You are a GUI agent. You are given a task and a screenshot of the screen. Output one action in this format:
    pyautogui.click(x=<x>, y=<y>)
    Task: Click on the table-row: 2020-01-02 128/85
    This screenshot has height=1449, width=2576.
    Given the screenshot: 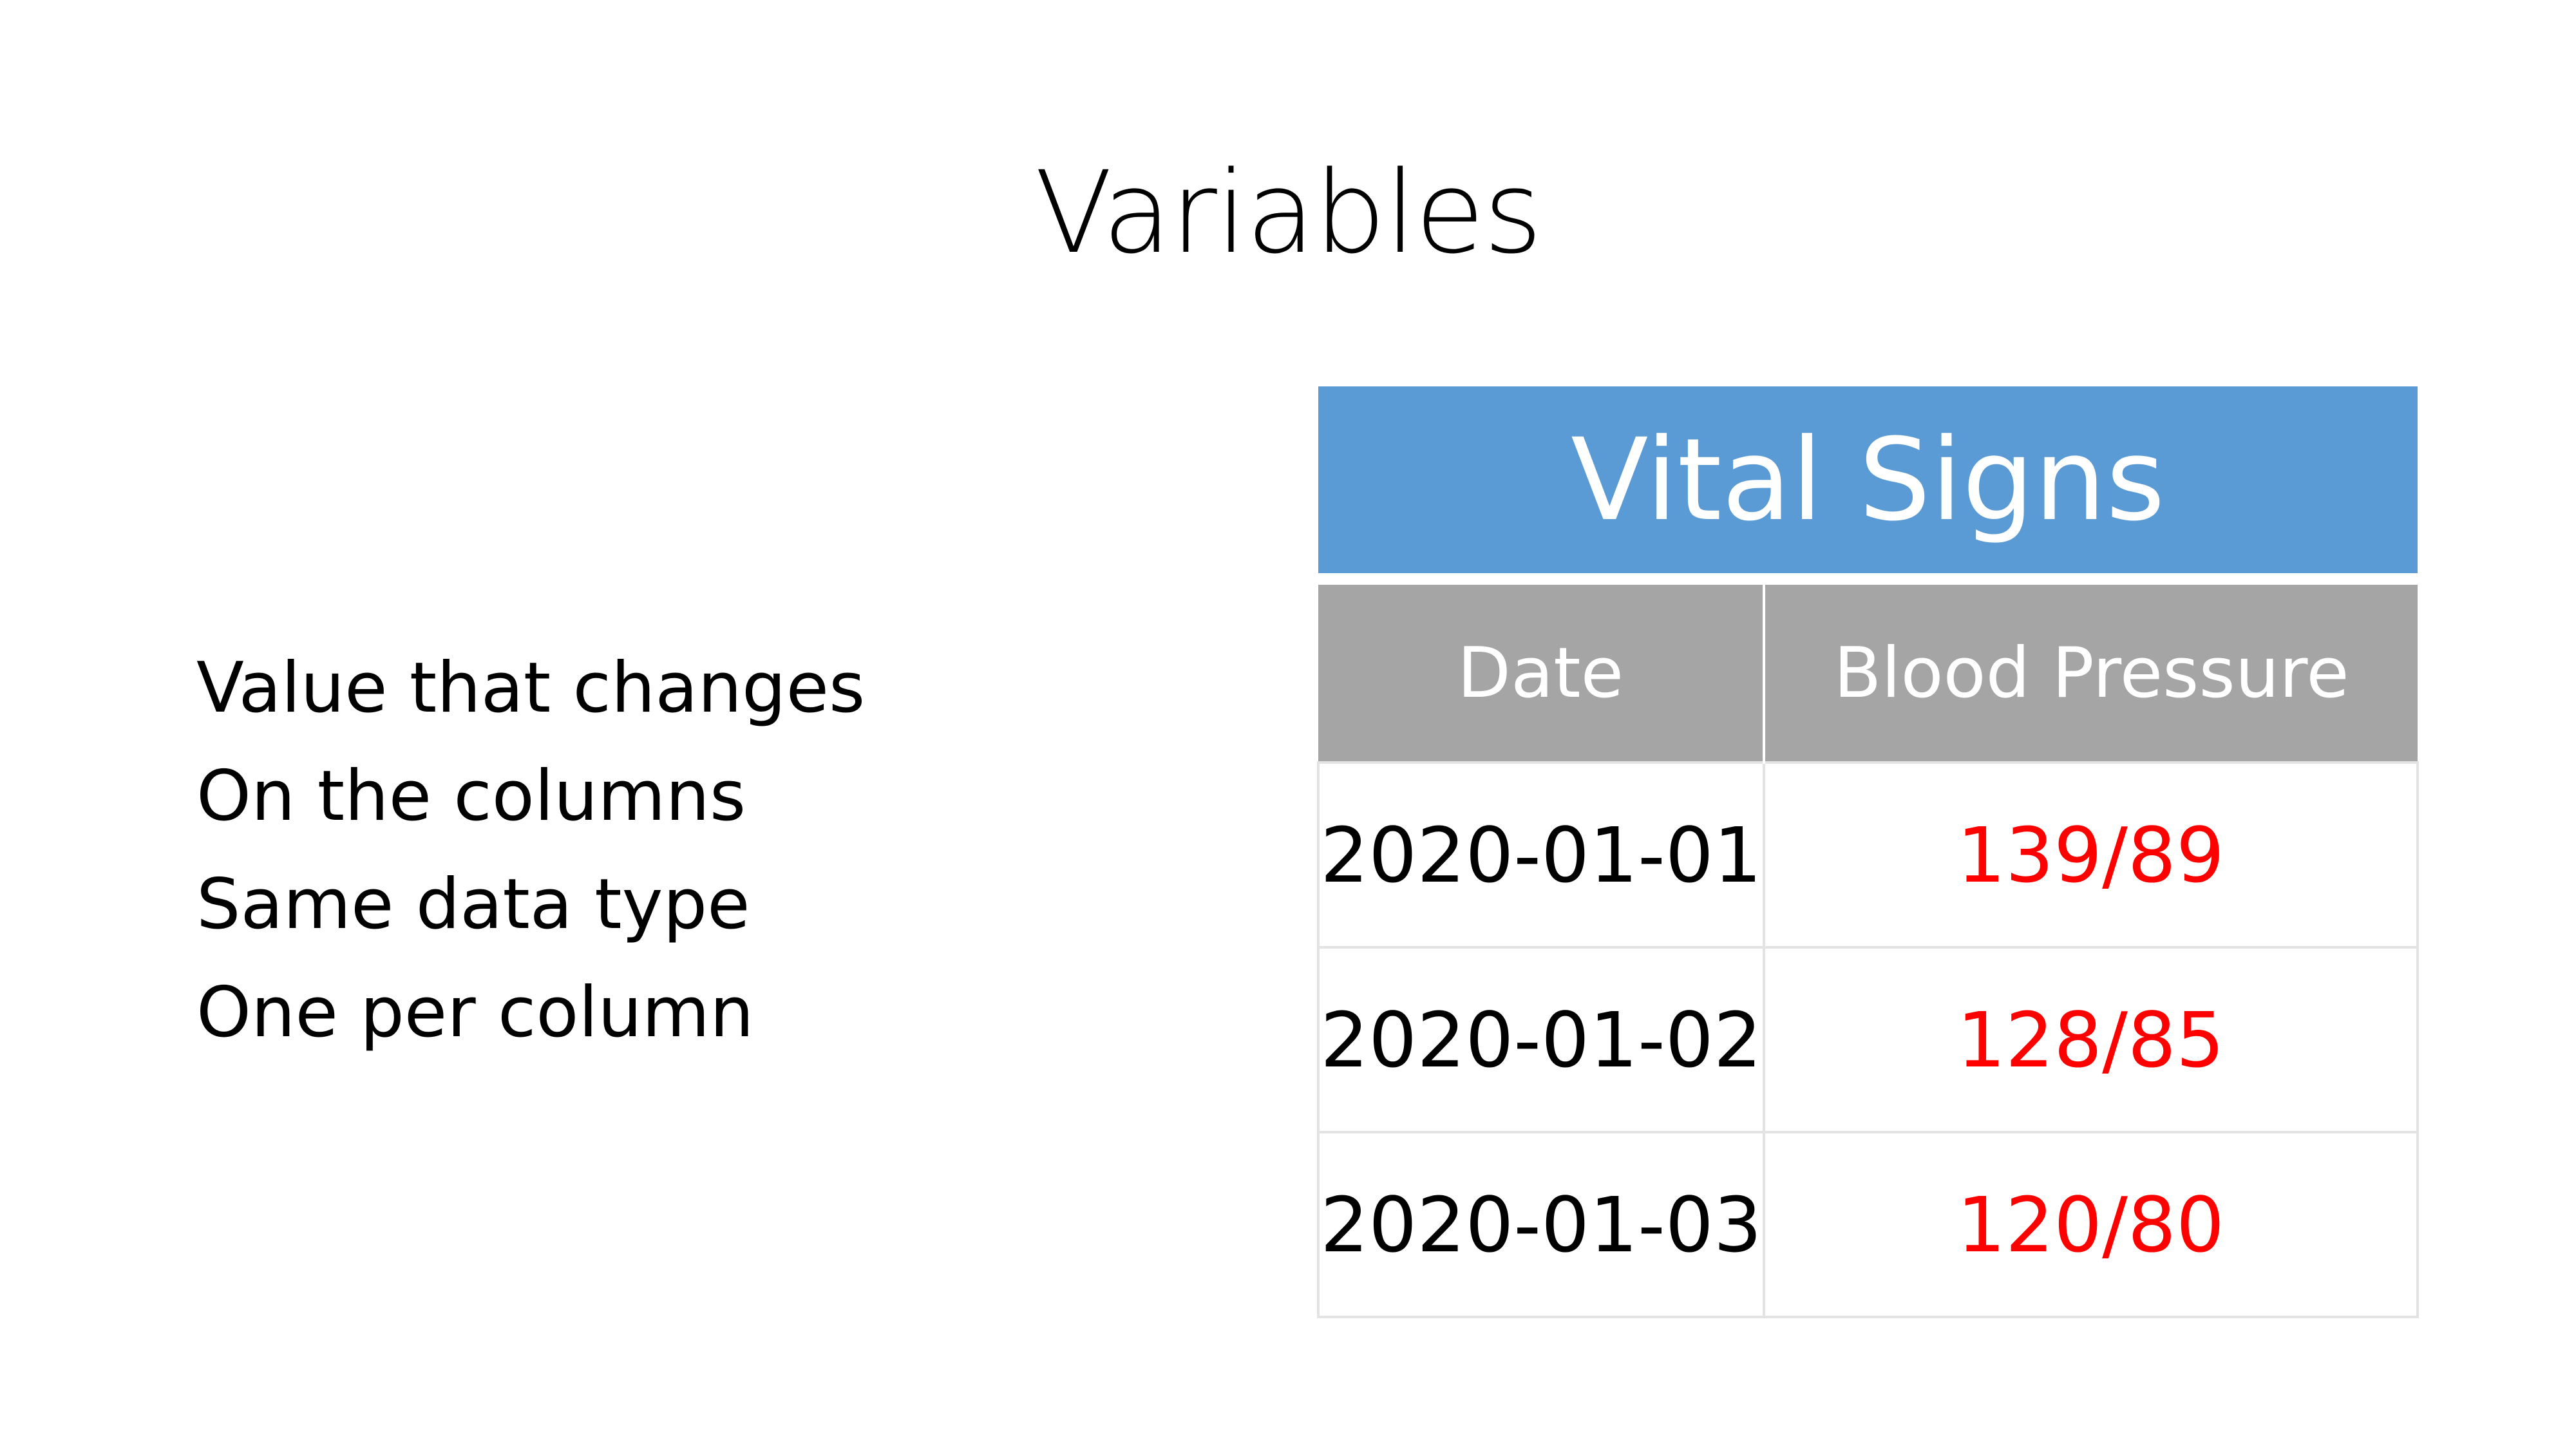 What is the action you would take?
    pyautogui.click(x=1868, y=1039)
    